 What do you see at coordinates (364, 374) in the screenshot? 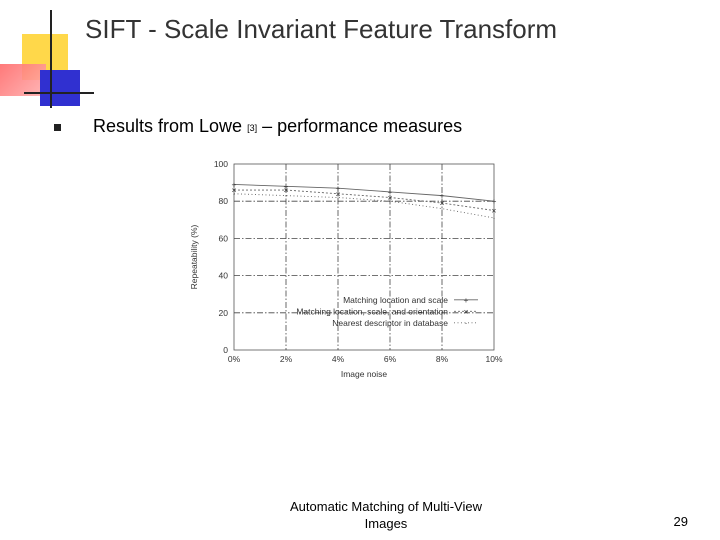
I see `x-axis-label: Image noise` at bounding box center [364, 374].